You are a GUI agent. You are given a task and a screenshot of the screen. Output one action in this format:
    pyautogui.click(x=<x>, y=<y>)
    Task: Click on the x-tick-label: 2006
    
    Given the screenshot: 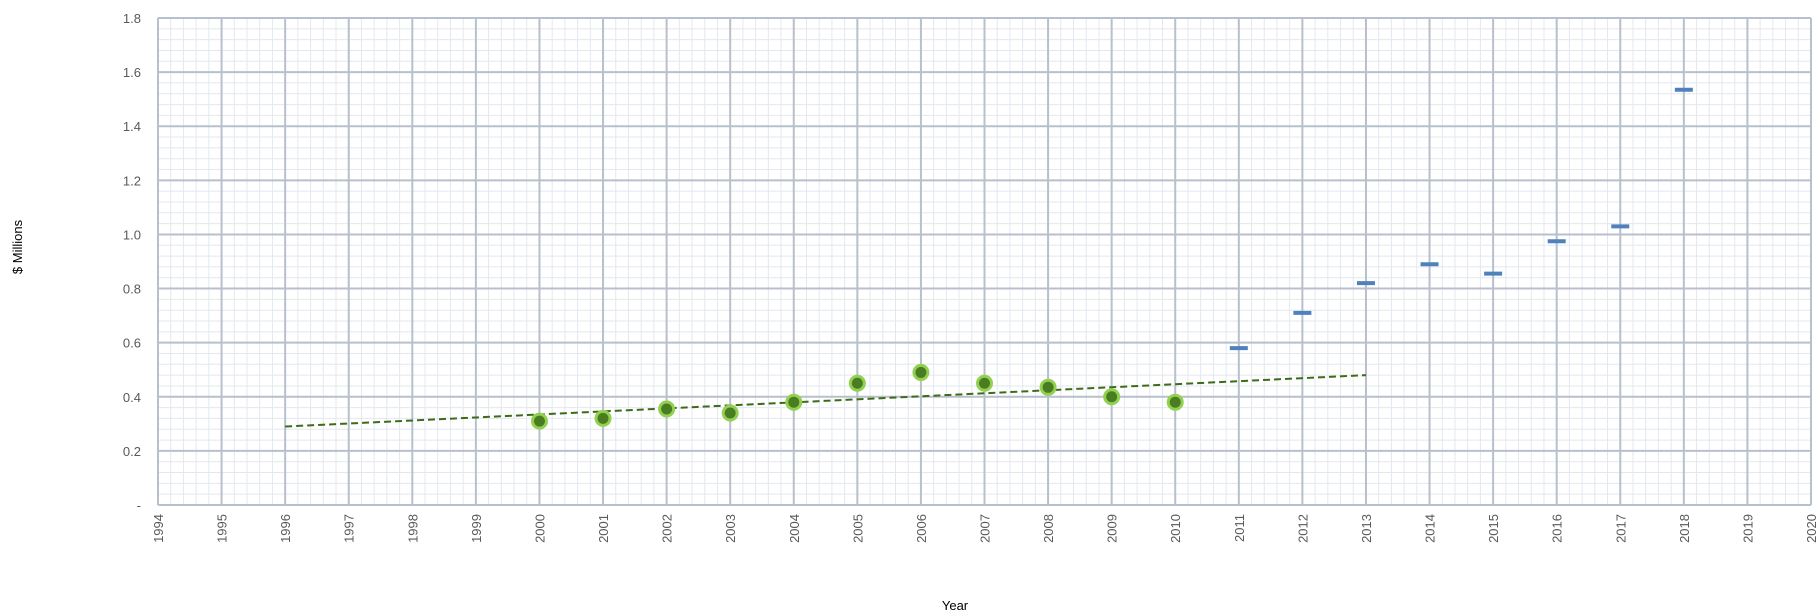 What is the action you would take?
    pyautogui.click(x=921, y=528)
    